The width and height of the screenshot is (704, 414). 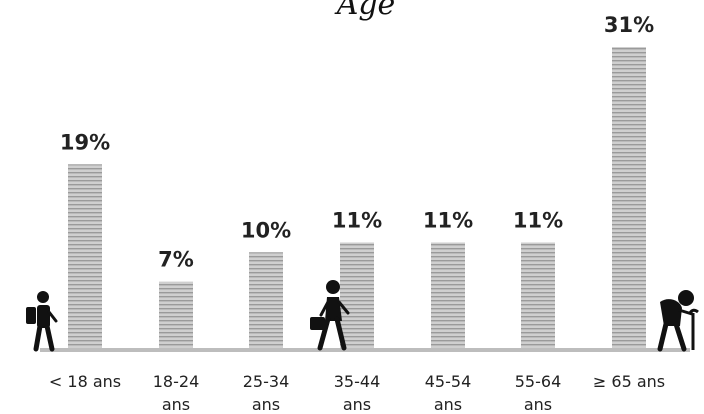 What do you see at coordinates (330, 315) in the screenshot?
I see `walking-person-with-briefcase-icon` at bounding box center [330, 315].